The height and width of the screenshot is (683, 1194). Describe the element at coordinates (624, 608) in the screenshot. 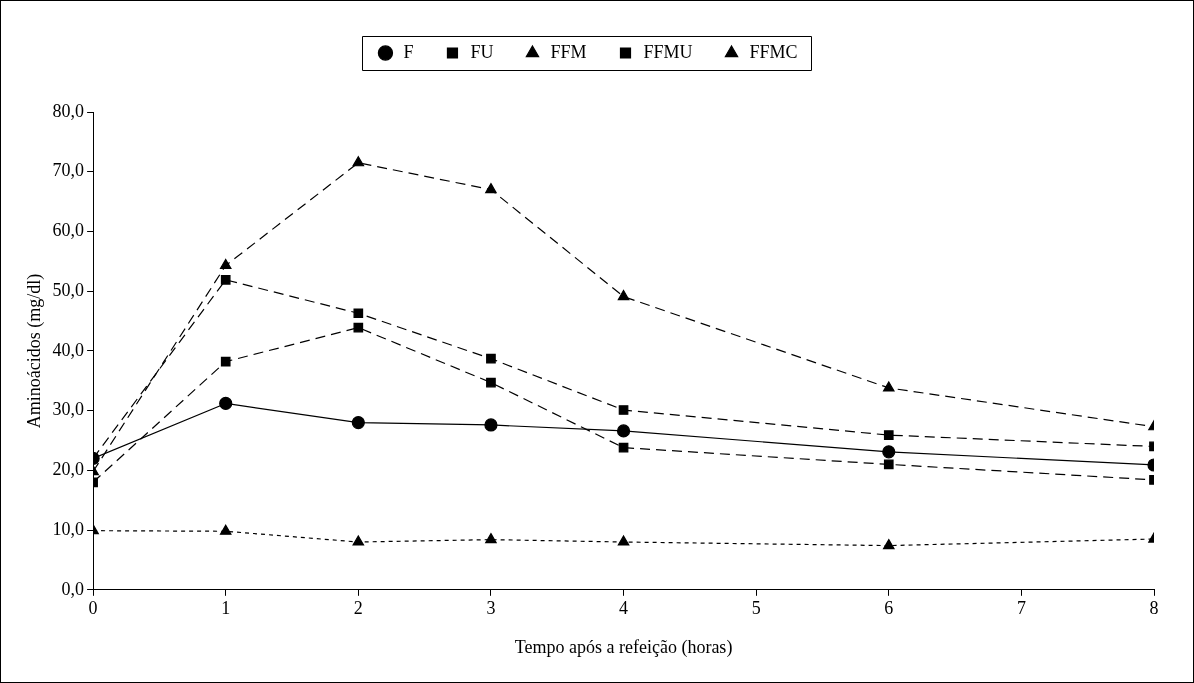

I see `x-tick-label: 4` at that location.